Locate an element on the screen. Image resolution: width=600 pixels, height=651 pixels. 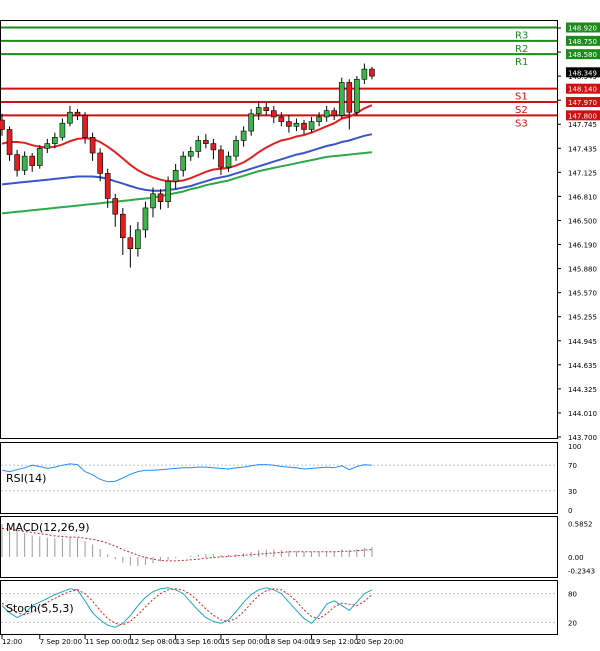
price-tick-label: 144.325 is located at coordinates (582, 390).